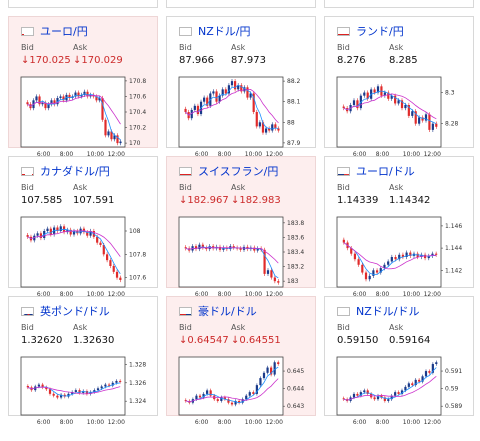 This screenshot has height=441, width=480. Describe the element at coordinates (295, 237) in the screenshot. I see `y-tick-label: 183.6` at that location.